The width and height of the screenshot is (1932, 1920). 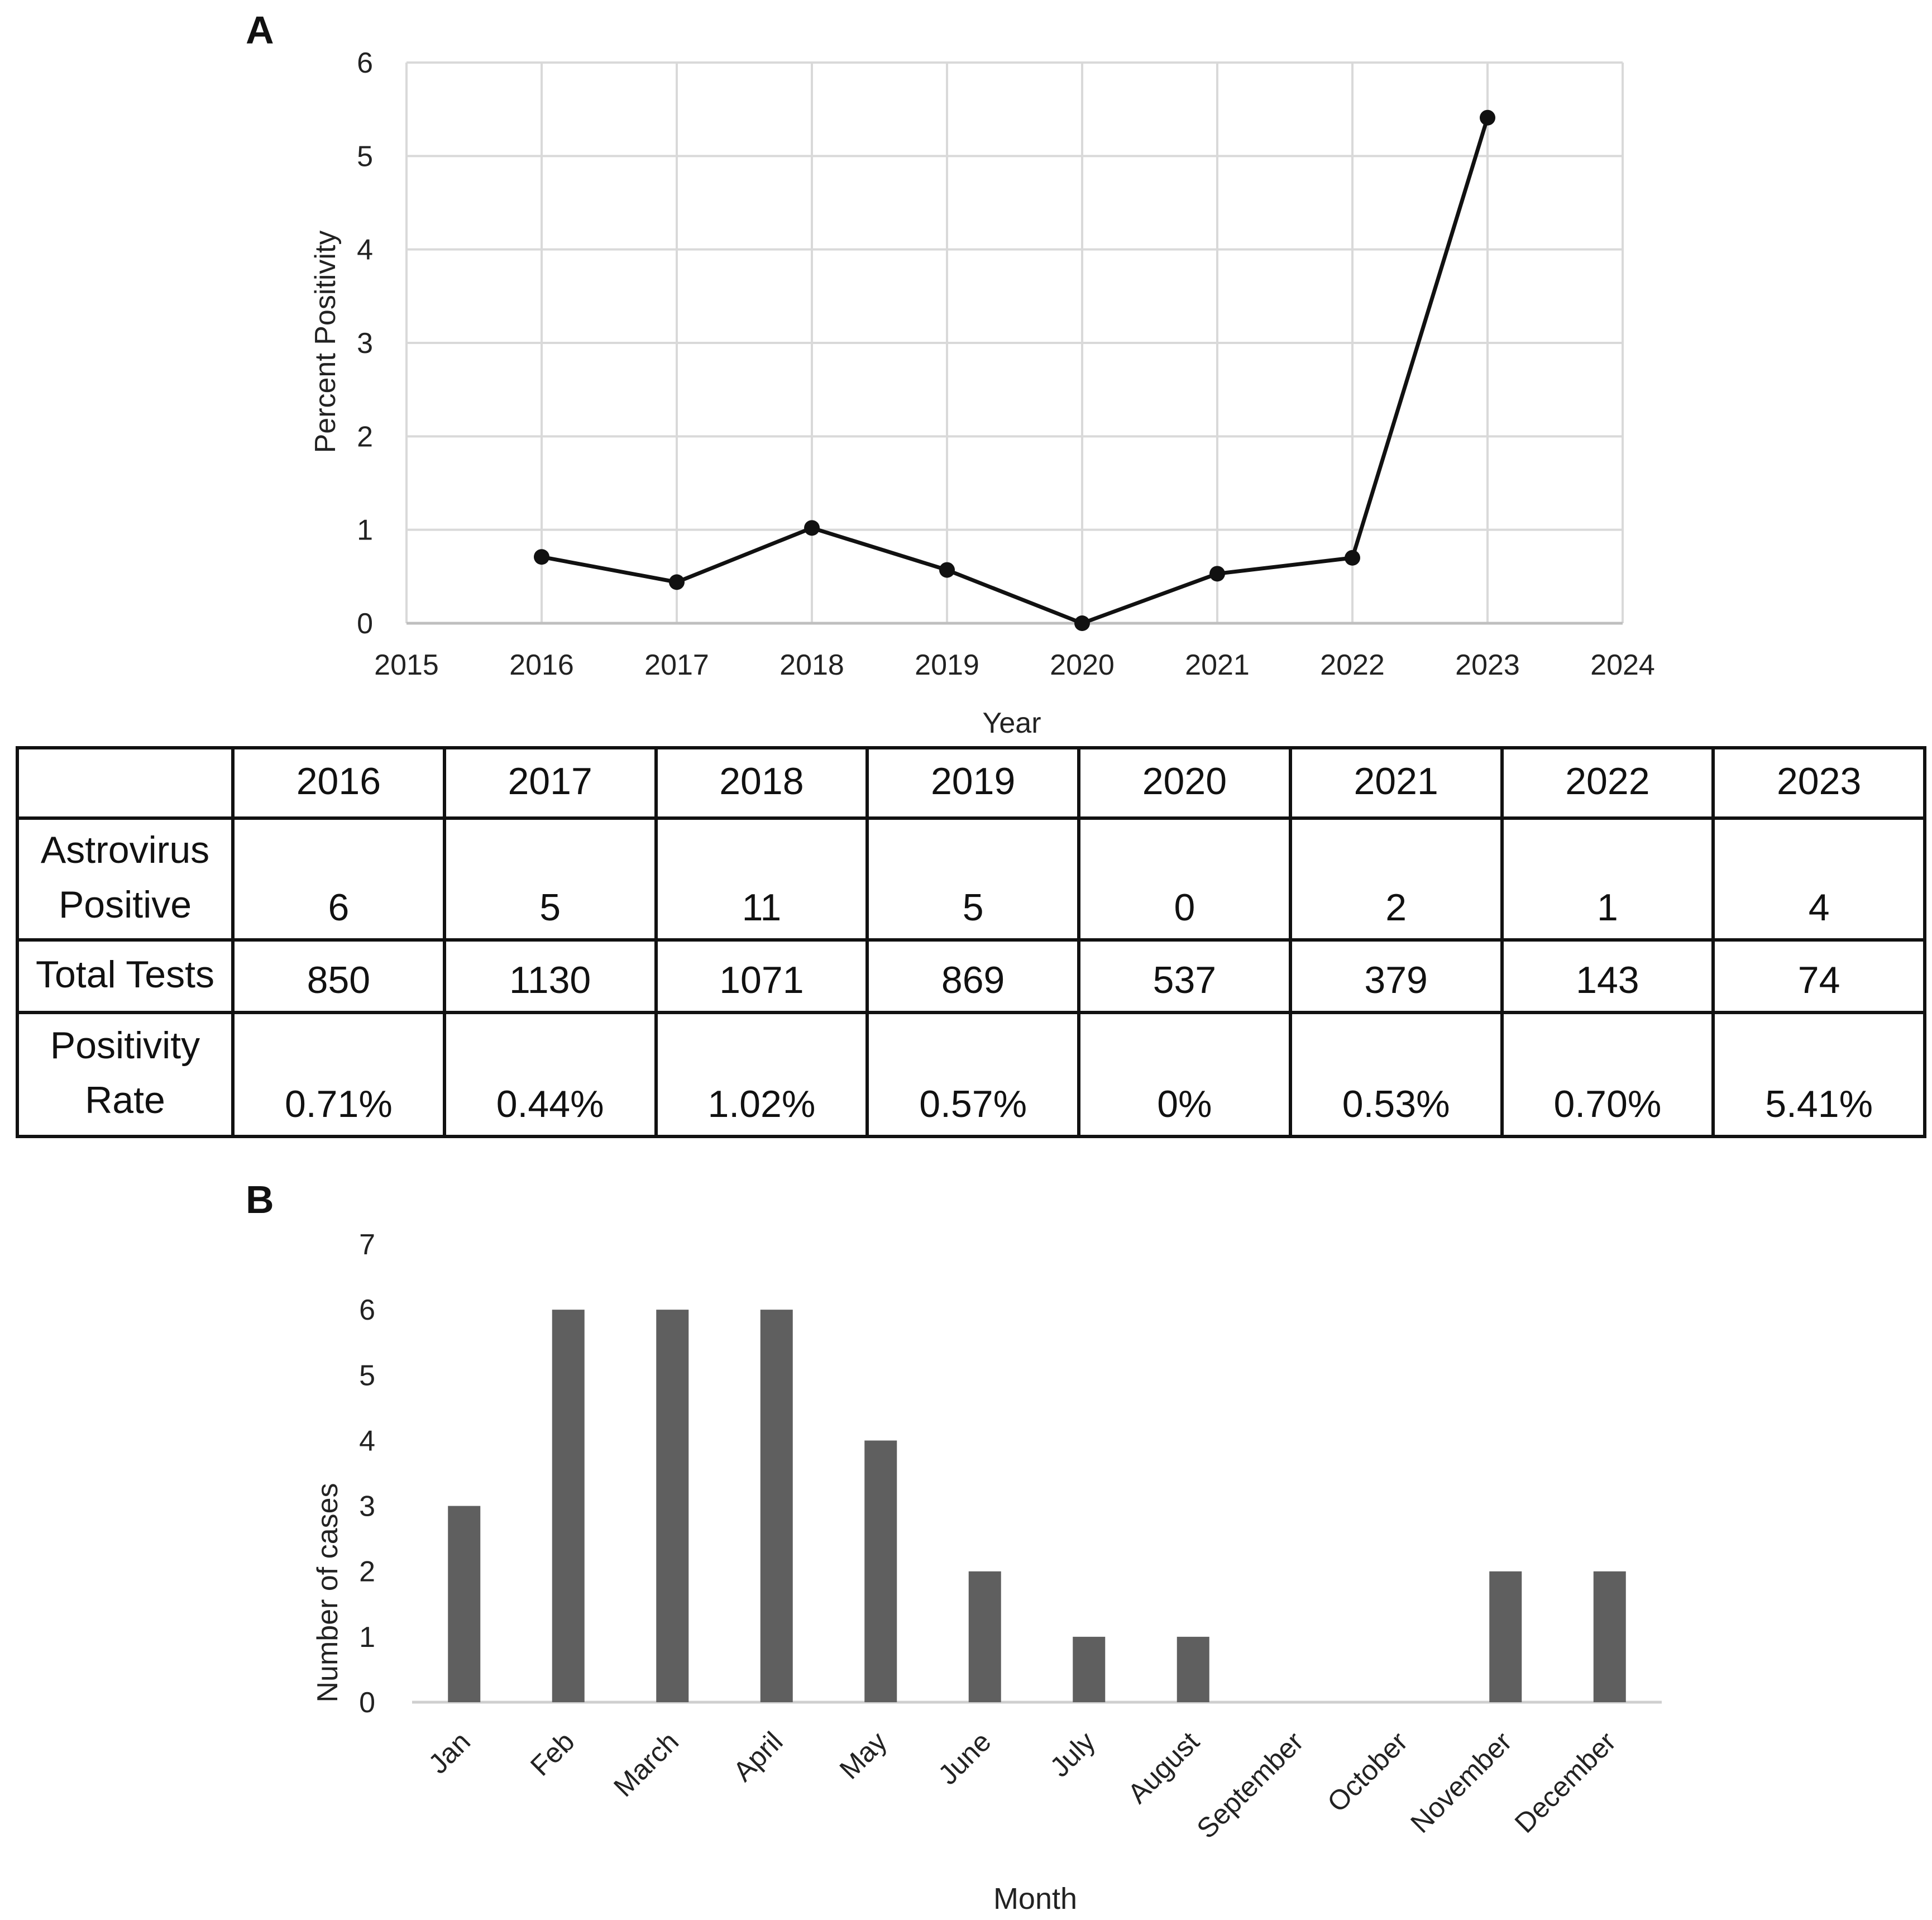 What do you see at coordinates (1184, 879) in the screenshot?
I see `table-cell: 0` at bounding box center [1184, 879].